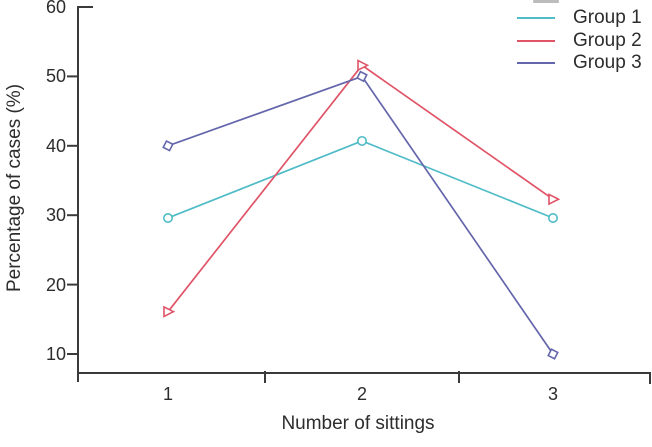  I want to click on crop-artifact, so click(546, 1).